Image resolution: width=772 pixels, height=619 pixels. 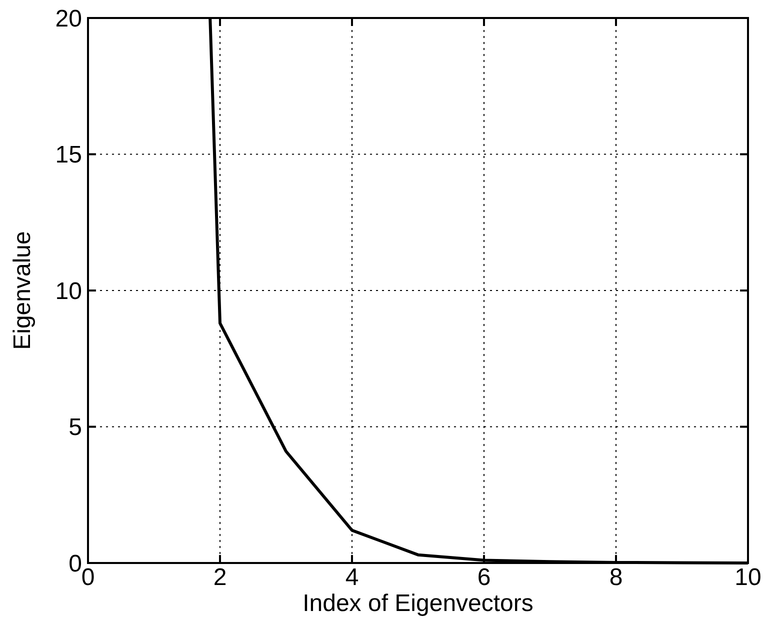 What do you see at coordinates (68, 18) in the screenshot?
I see `y-tick-label: 20` at bounding box center [68, 18].